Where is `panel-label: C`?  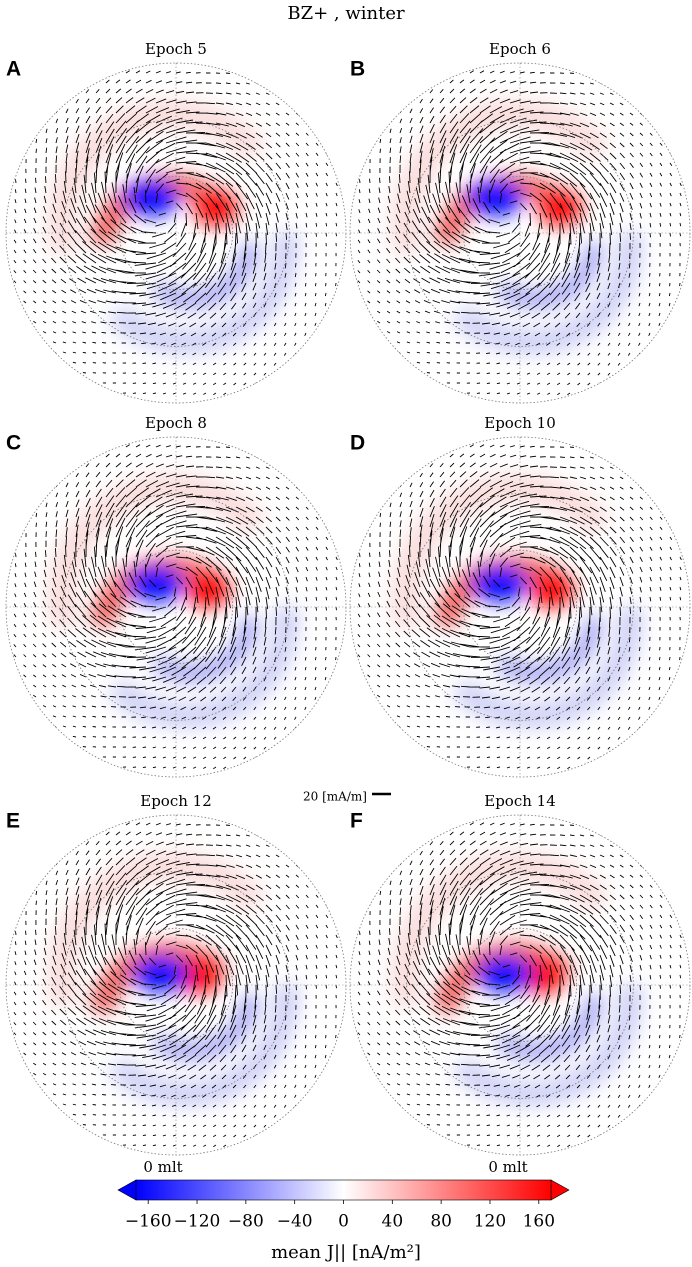 panel-label: C is located at coordinates (13, 443).